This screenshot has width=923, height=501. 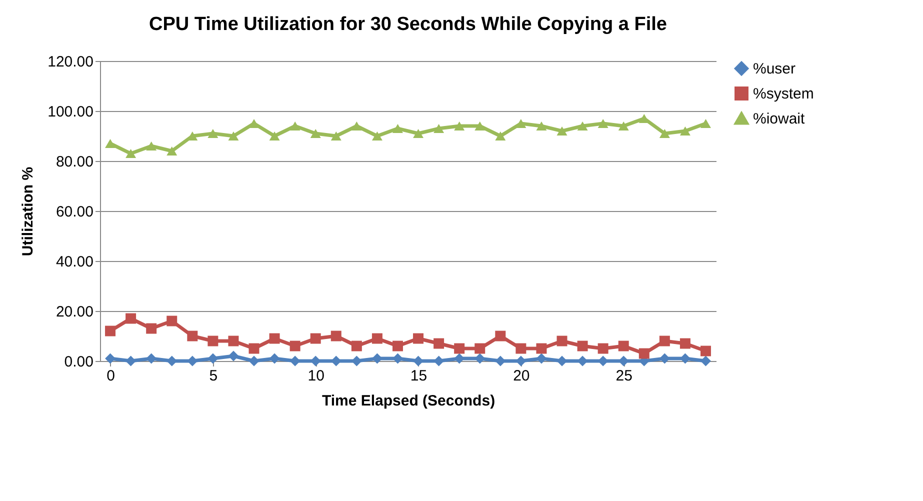 What do you see at coordinates (75, 162) in the screenshot?
I see `y-tick-label: 80.00` at bounding box center [75, 162].